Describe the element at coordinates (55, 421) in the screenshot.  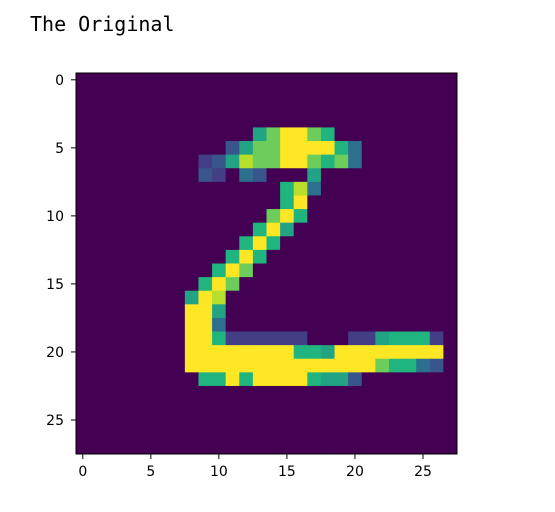
I see `y-tick-label: 25` at that location.